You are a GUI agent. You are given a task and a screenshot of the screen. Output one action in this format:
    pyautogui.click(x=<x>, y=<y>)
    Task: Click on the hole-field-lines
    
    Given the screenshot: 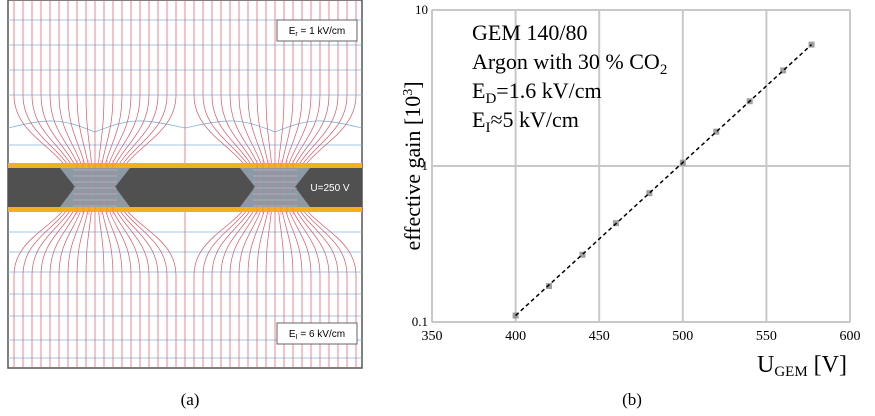 What is the action you would take?
    pyautogui.click(x=185, y=187)
    